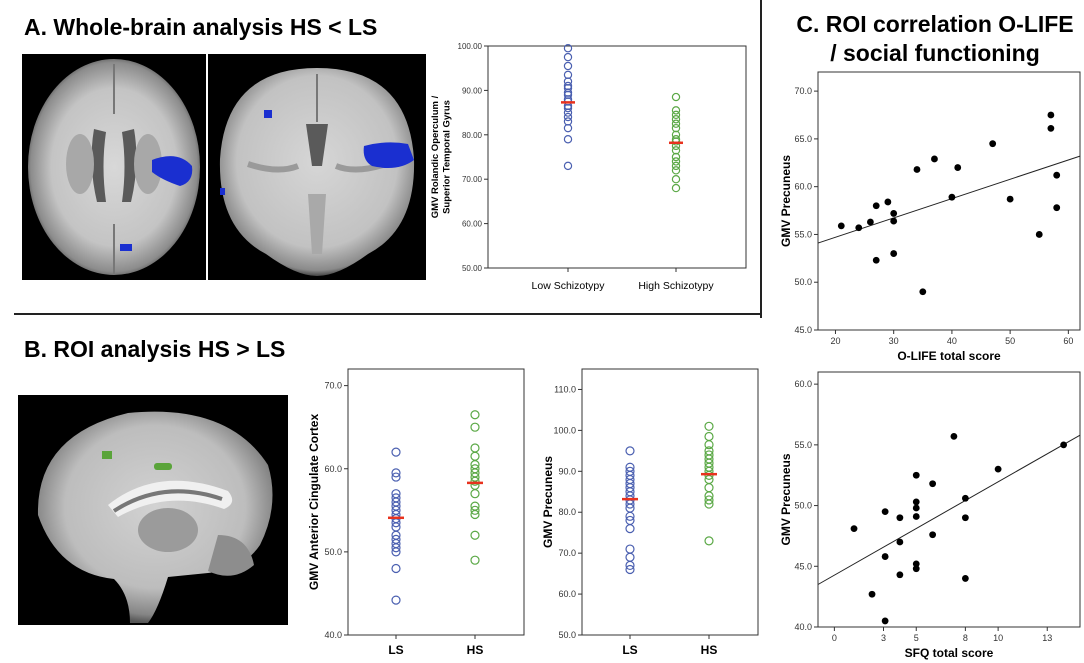 This screenshot has height=663, width=1084. Describe the element at coordinates (172, 171) in the screenshot. I see `blue-cluster` at that location.